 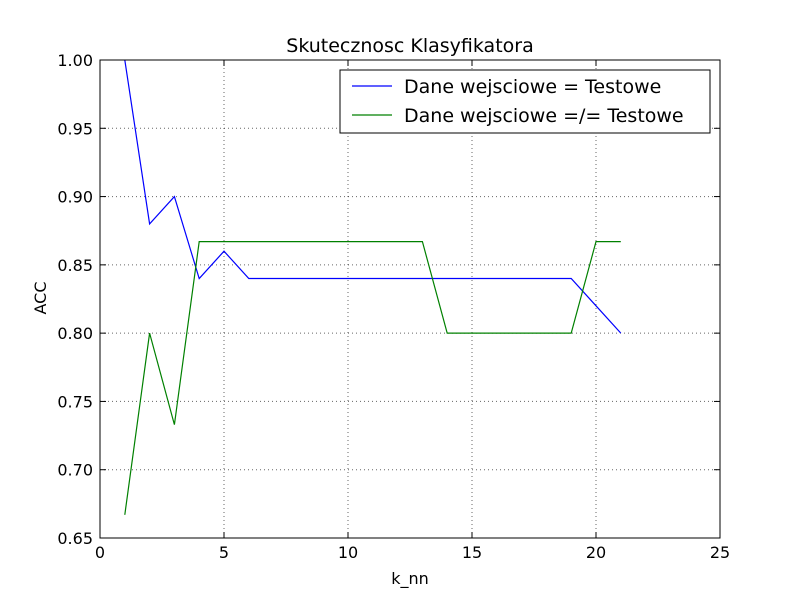 I want to click on y-axis-label: ACC, so click(x=40, y=297).